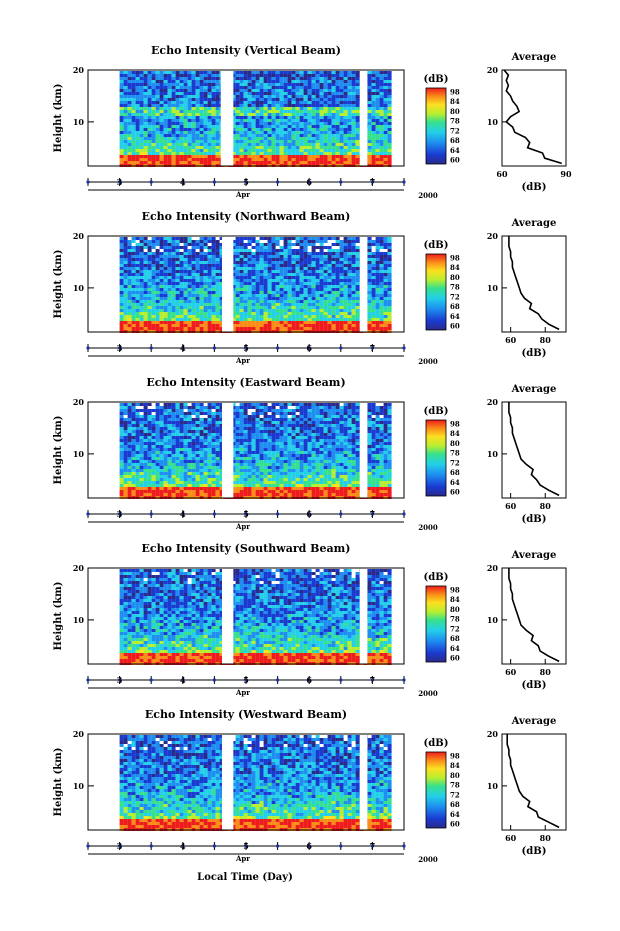 The image size is (620, 931). Describe the element at coordinates (79, 236) in the screenshot. I see `y-tick-label: 20` at that location.